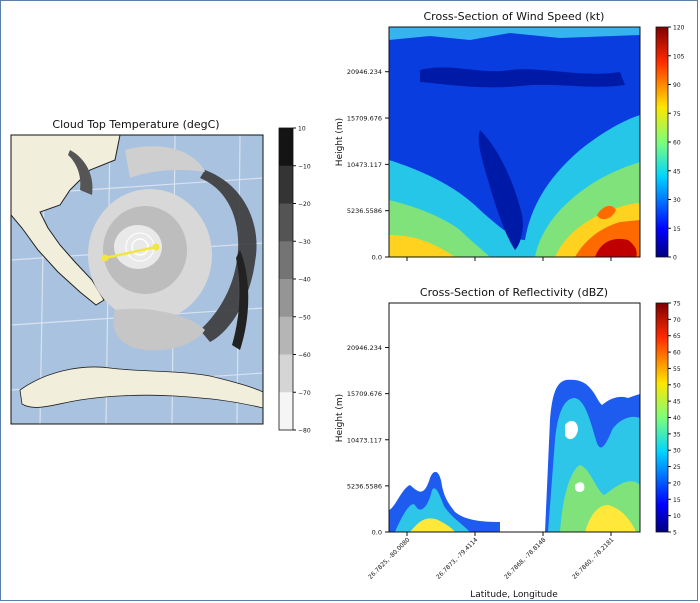 This screenshot has width=700, height=603. What do you see at coordinates (514, 595) in the screenshot?
I see `refl-xlabel: Latitude, Longitude` at bounding box center [514, 595].